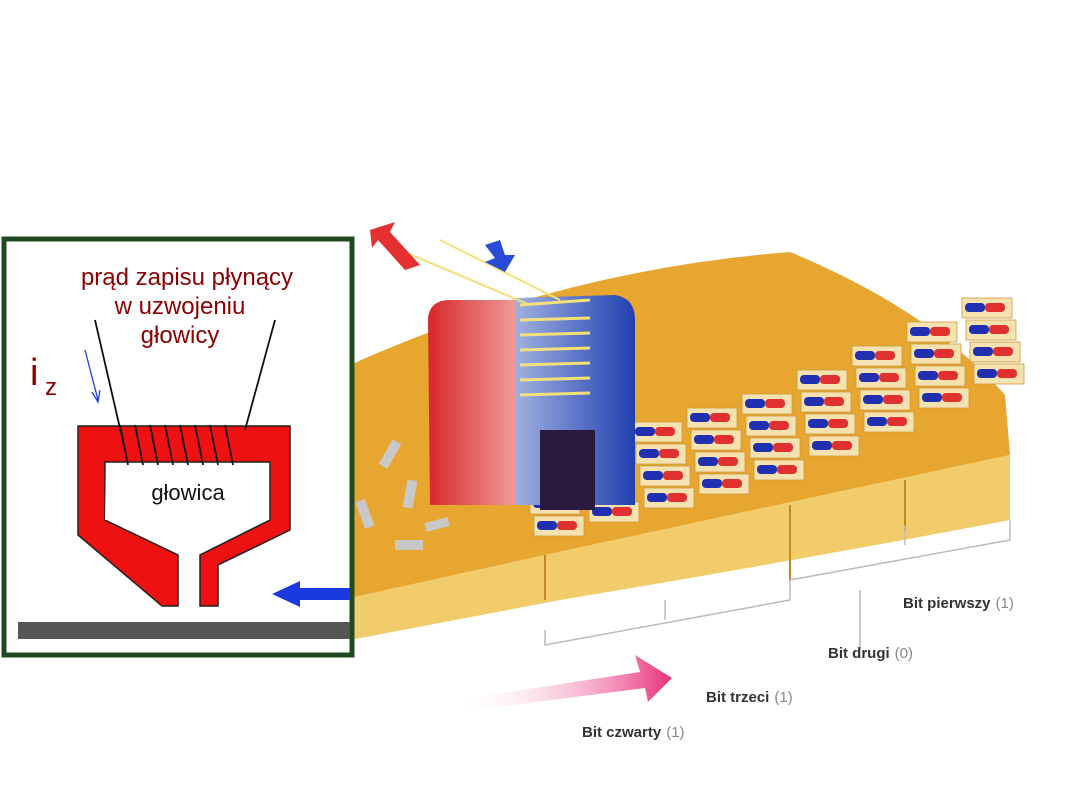  I want to click on bit-label: Bit drugi (0), so click(870, 653).